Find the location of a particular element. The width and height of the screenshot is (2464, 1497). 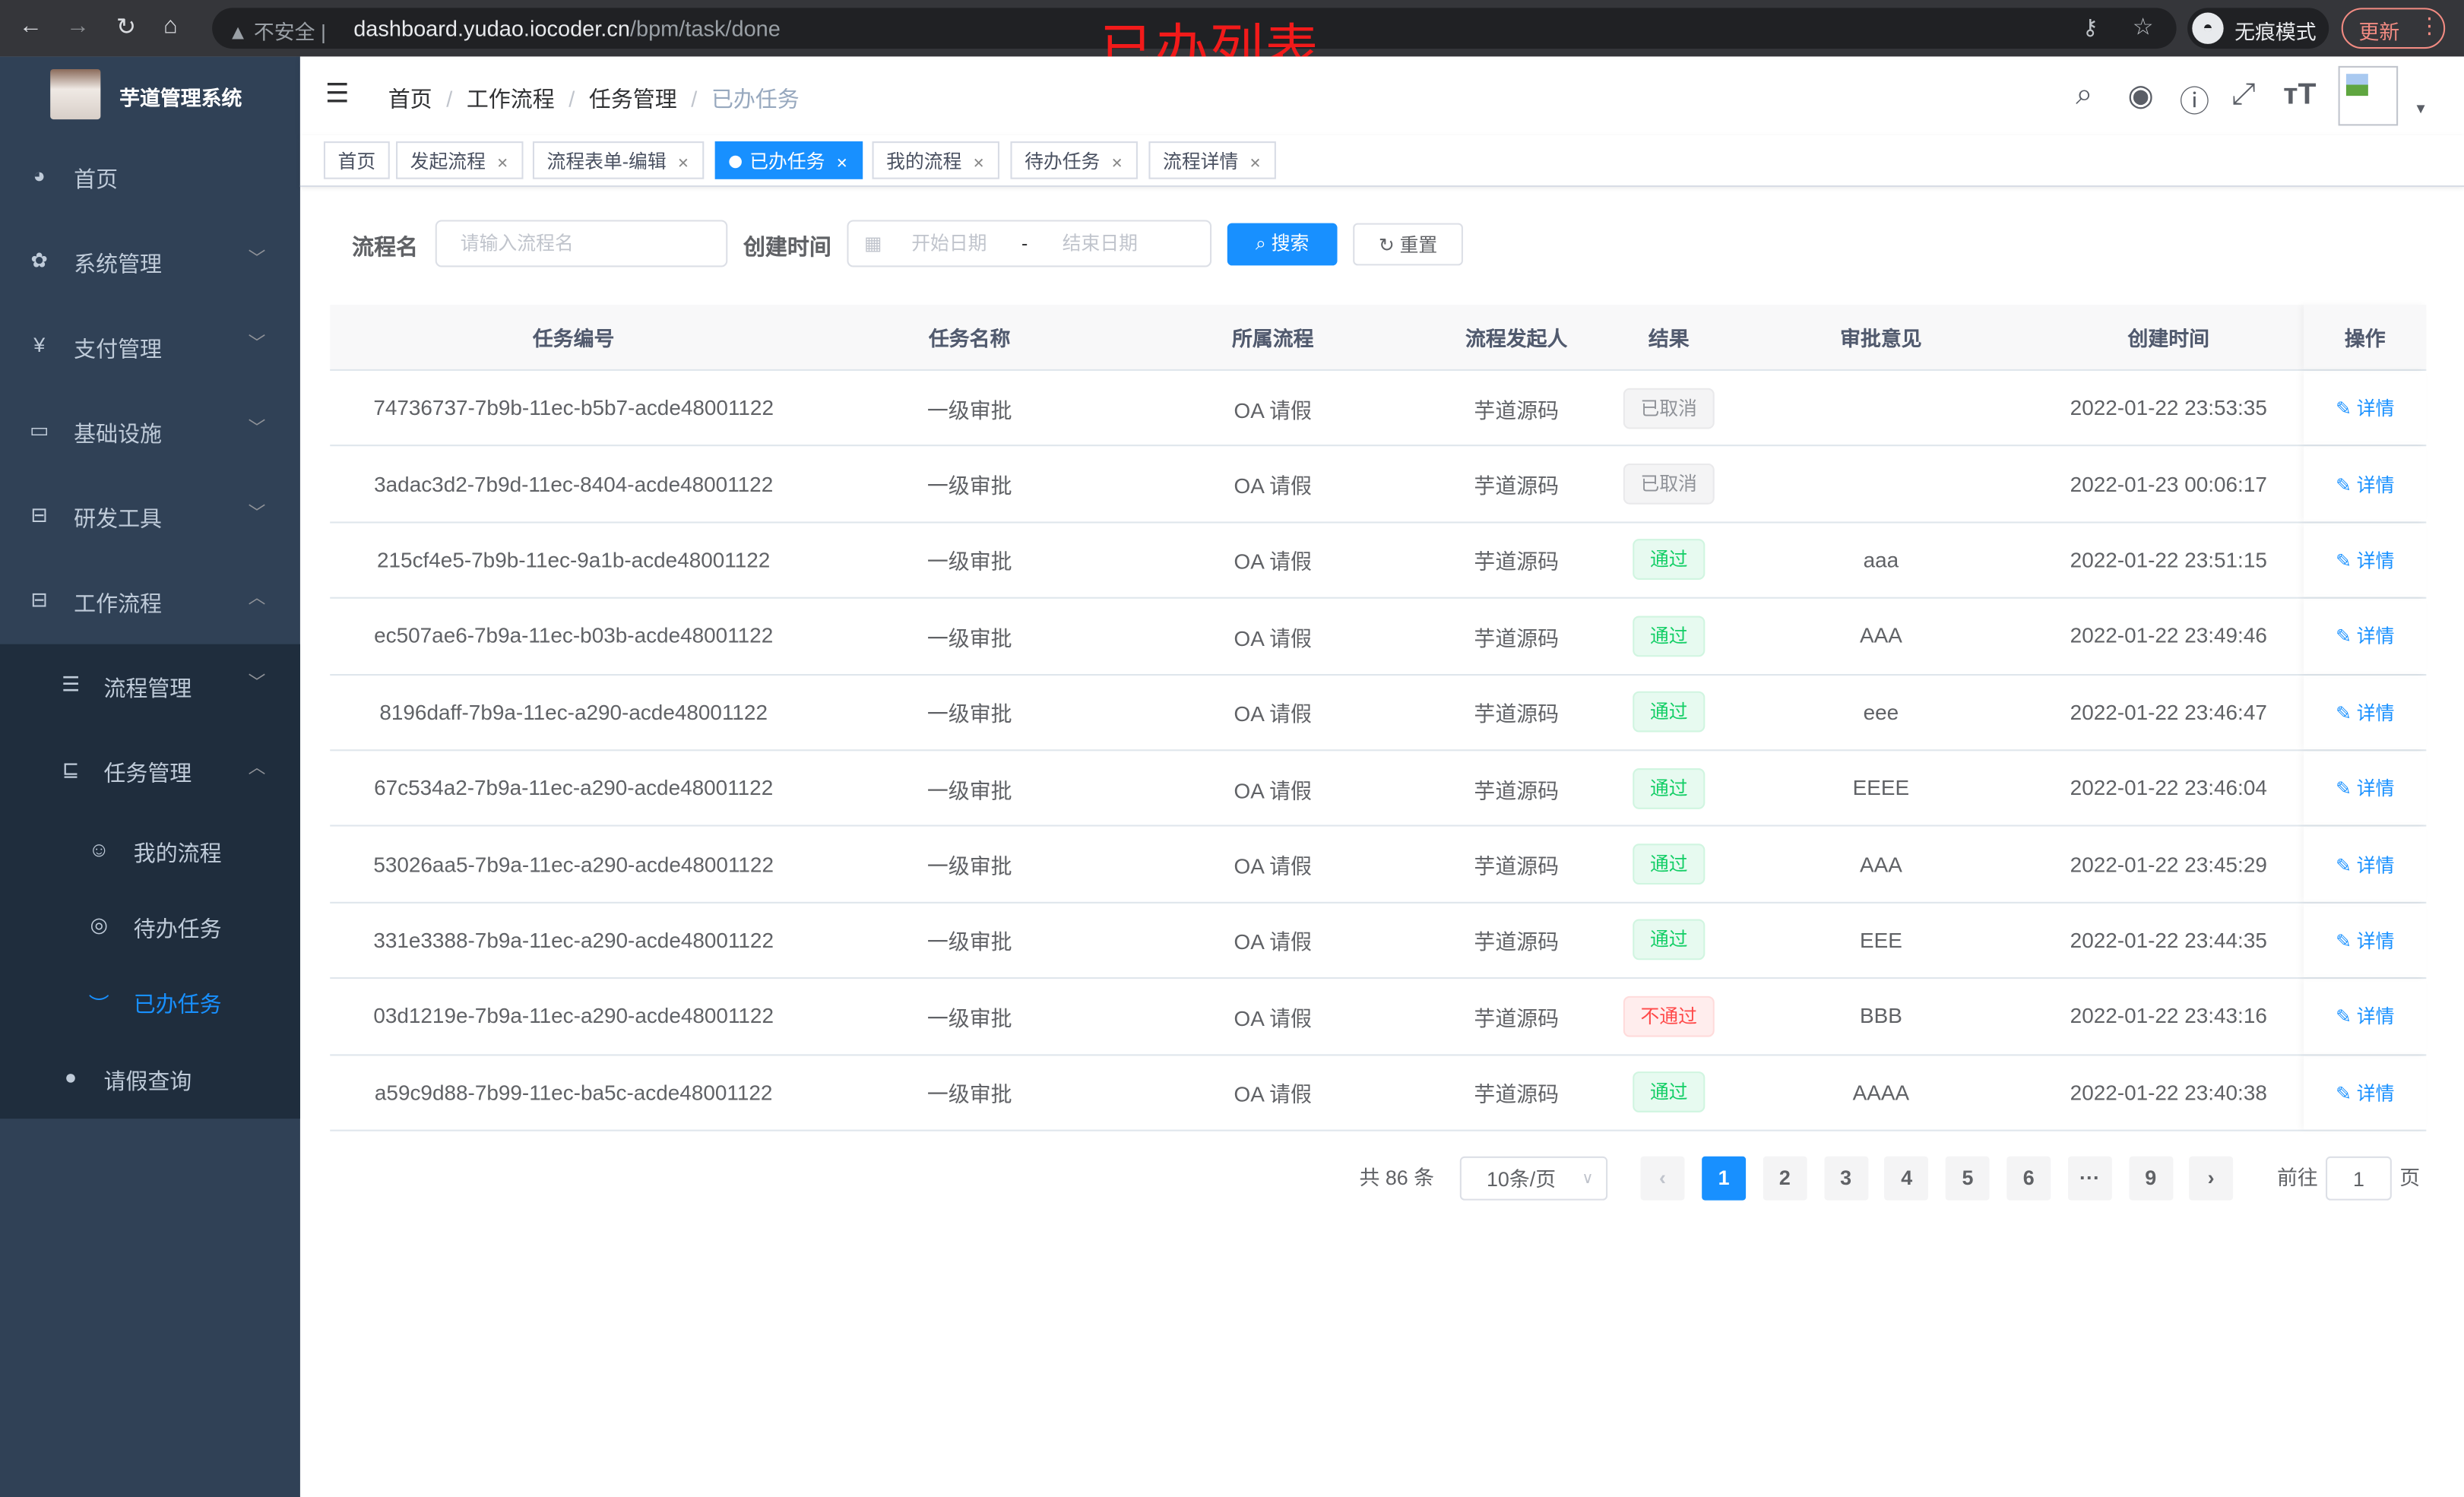

start-date-input: 开始日期 is located at coordinates (949, 244).